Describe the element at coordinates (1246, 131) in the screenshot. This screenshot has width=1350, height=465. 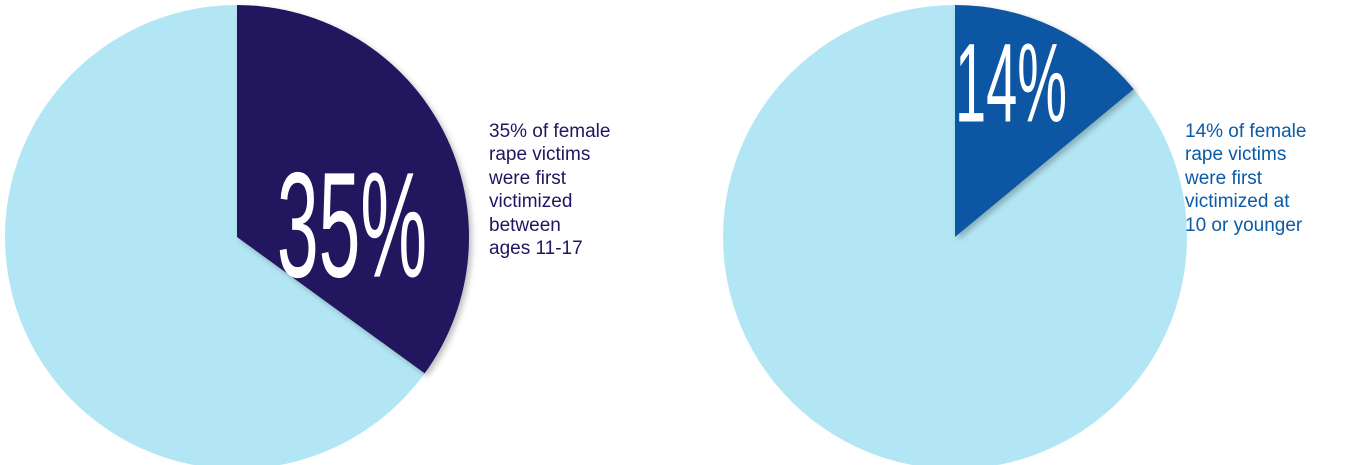
I see `caption-line: 14% of female` at that location.